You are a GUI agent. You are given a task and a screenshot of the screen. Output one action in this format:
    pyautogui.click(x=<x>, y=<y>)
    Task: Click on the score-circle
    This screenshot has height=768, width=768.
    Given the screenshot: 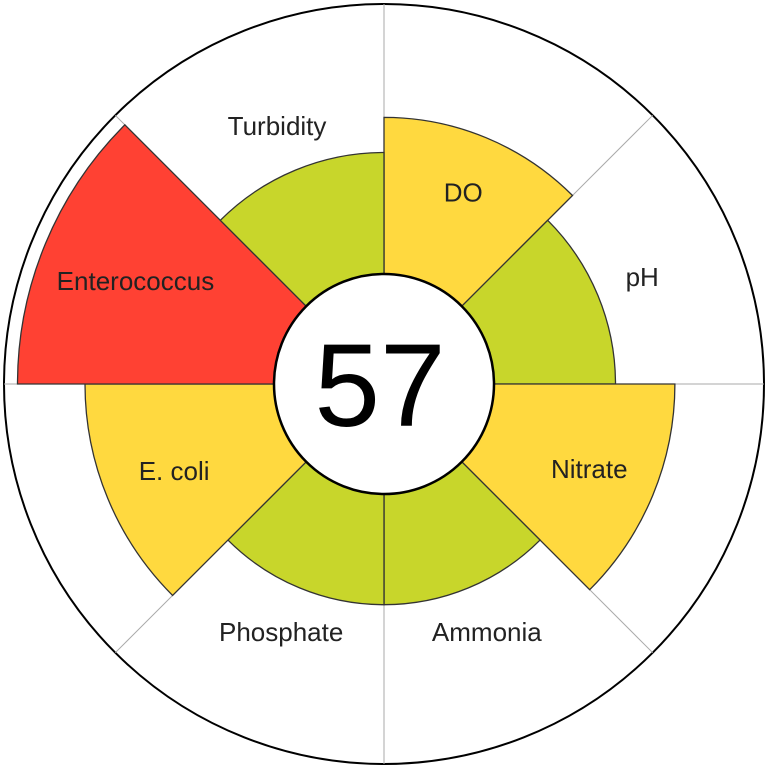 What is the action you would take?
    pyautogui.click(x=384, y=384)
    